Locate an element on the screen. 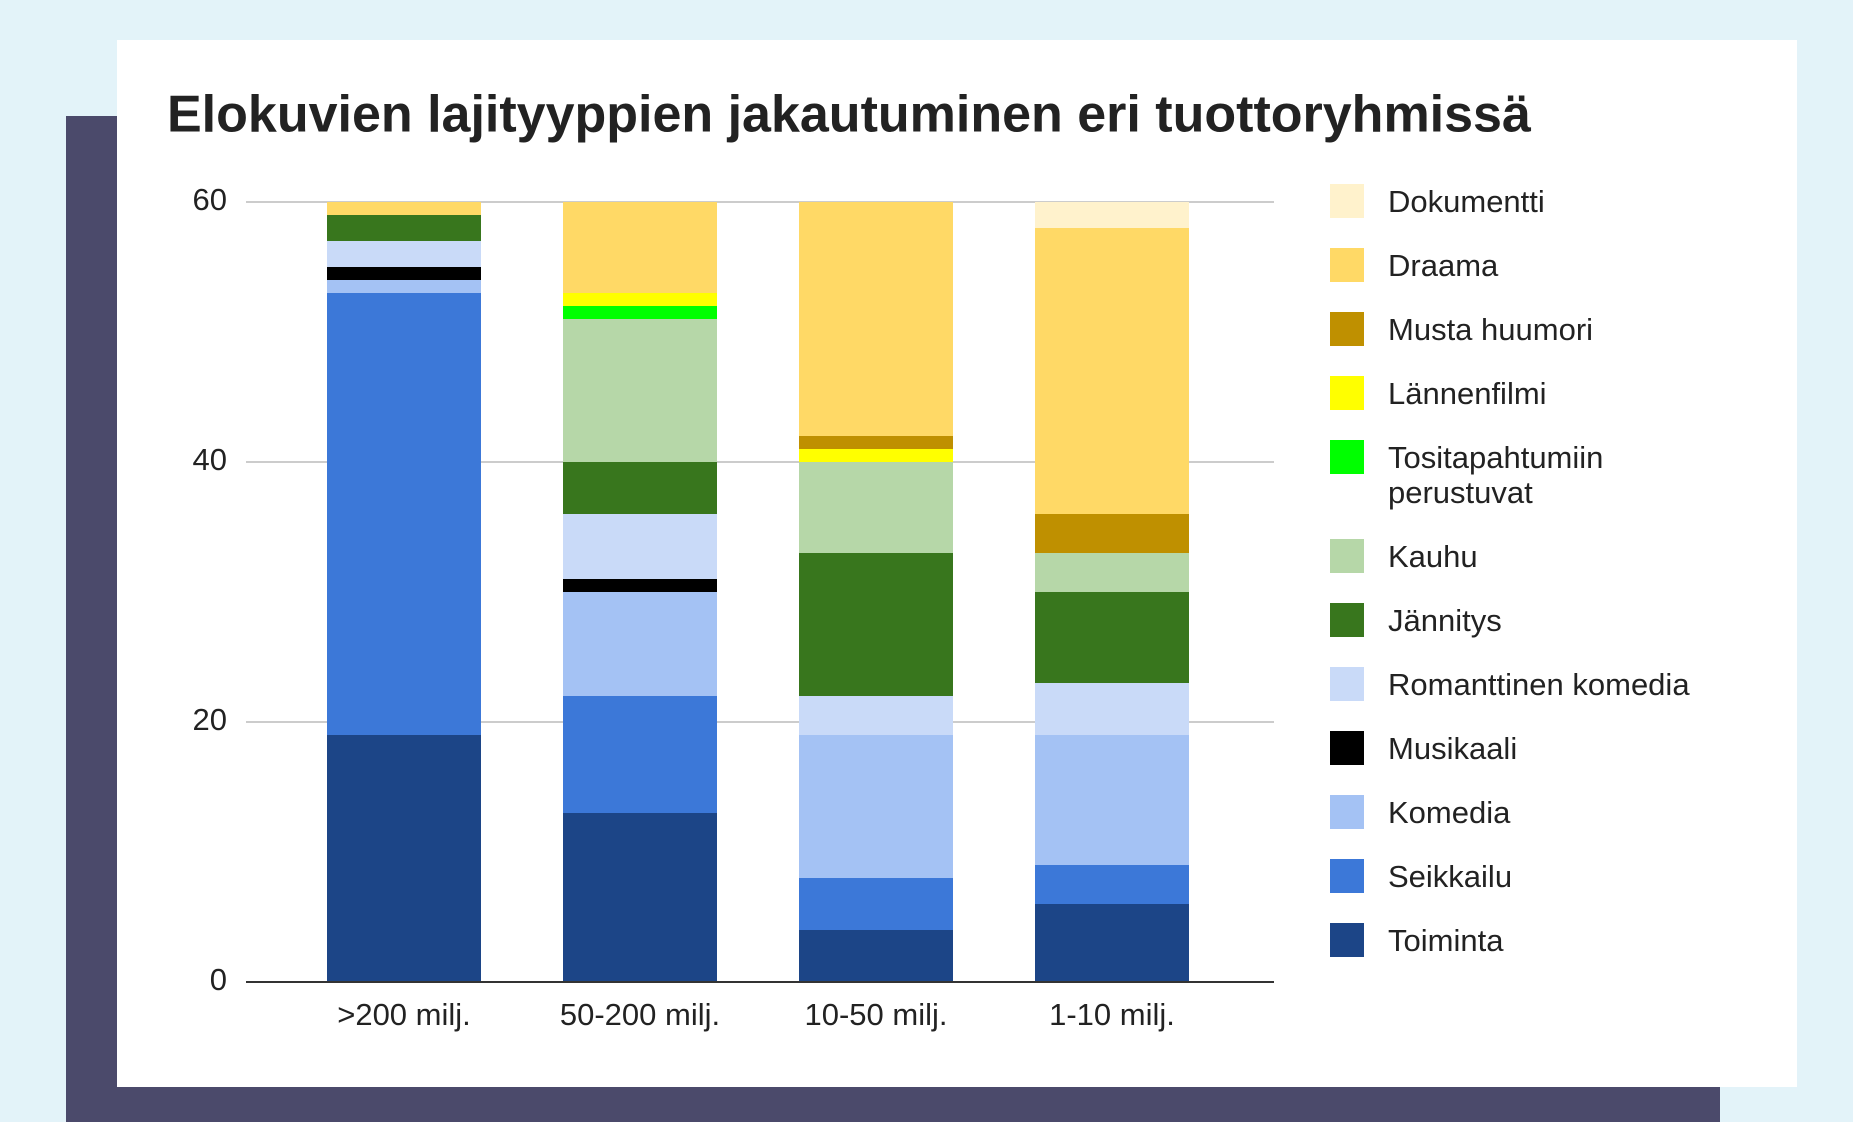  legend-item: Romanttinen komedia is located at coordinates (1530, 684).